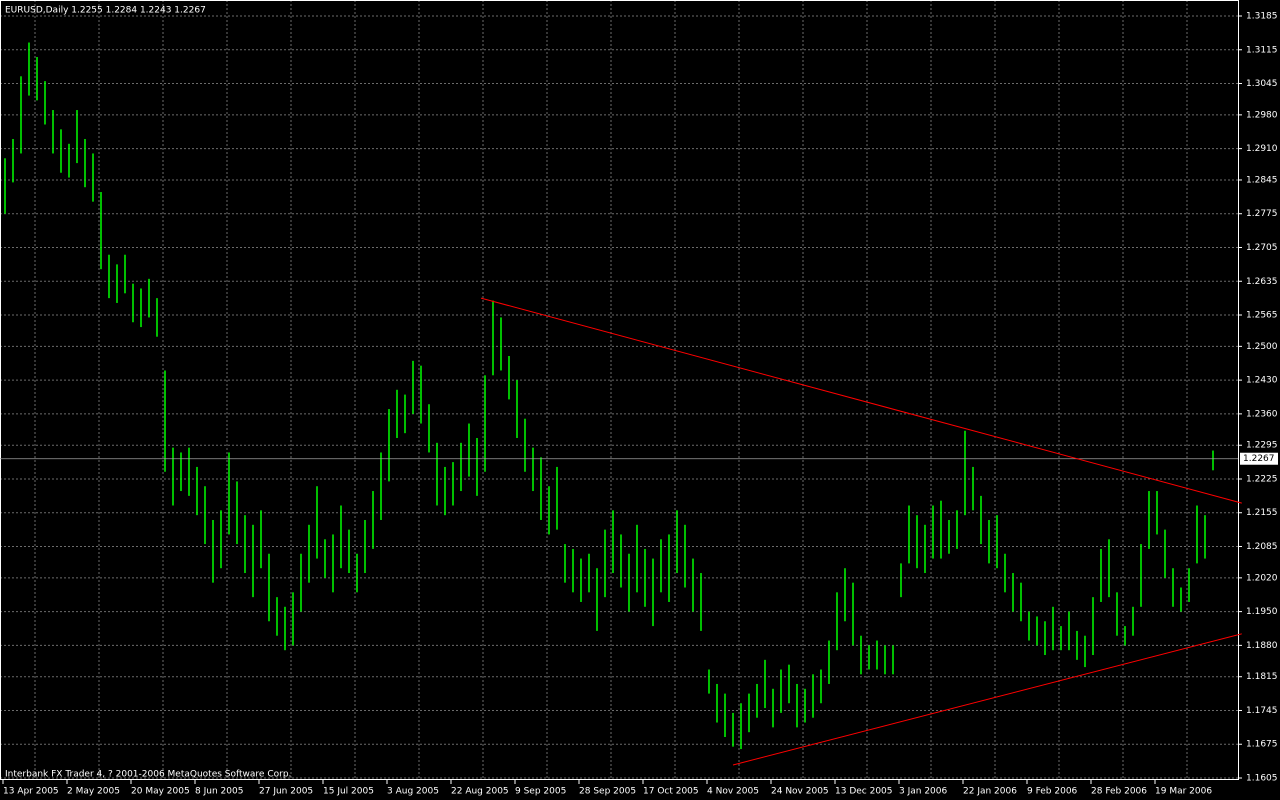  What do you see at coordinates (923, 792) in the screenshot?
I see `x-tick-label: 3 Jan 2006` at bounding box center [923, 792].